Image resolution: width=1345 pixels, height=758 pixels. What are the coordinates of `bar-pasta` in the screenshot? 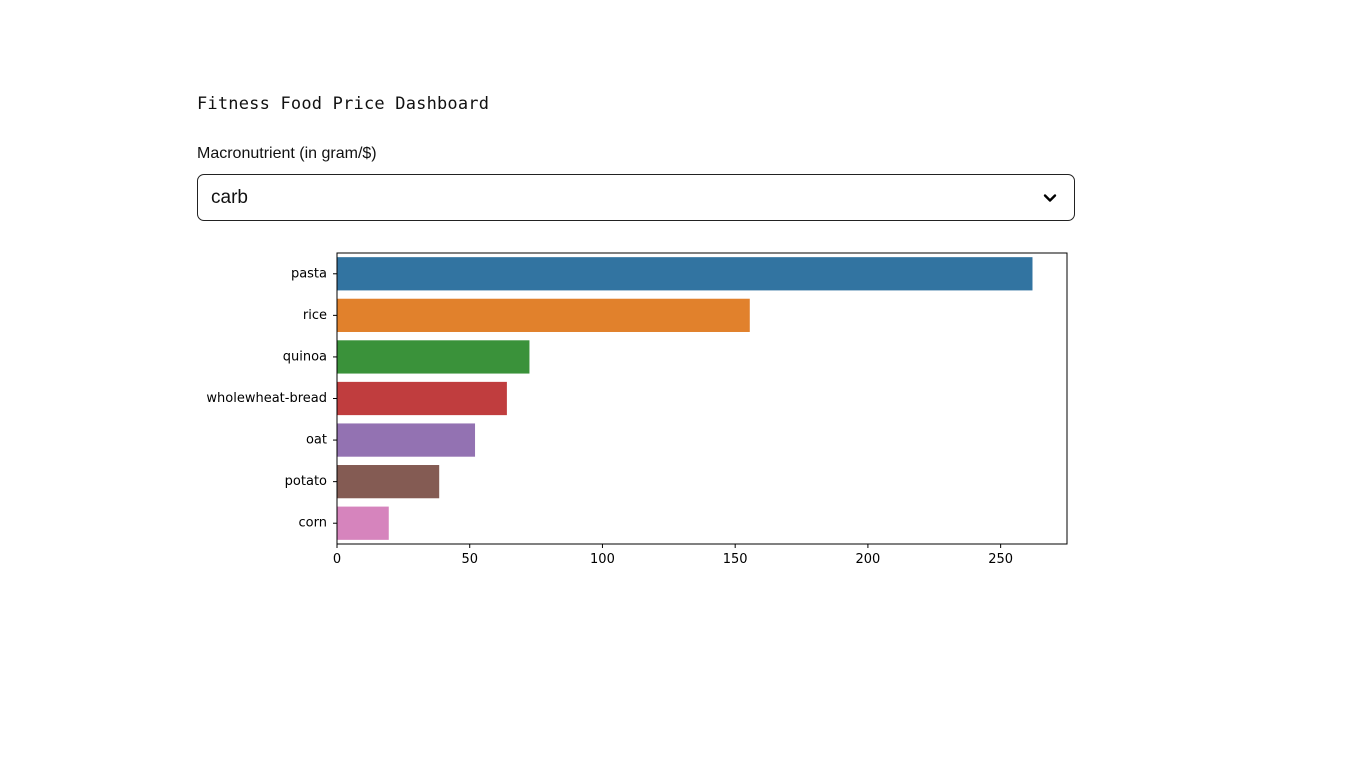 It's located at (685, 274).